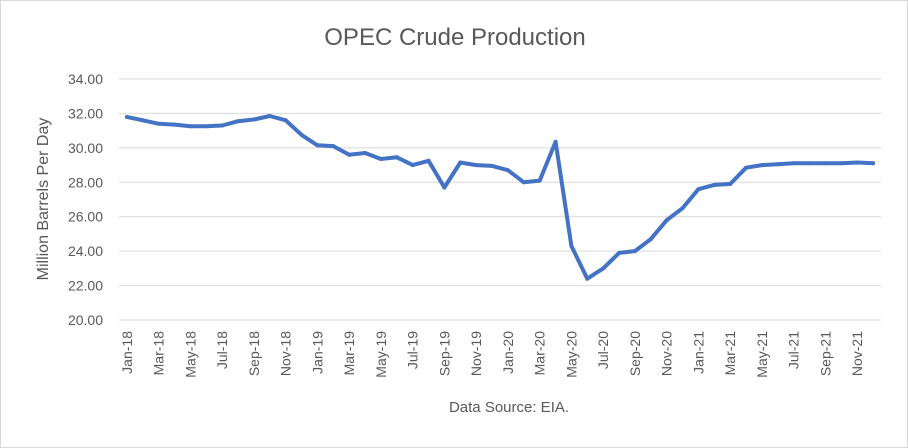 This screenshot has height=448, width=908. Describe the element at coordinates (635, 353) in the screenshot. I see `x-tick-label: Sep-20` at that location.